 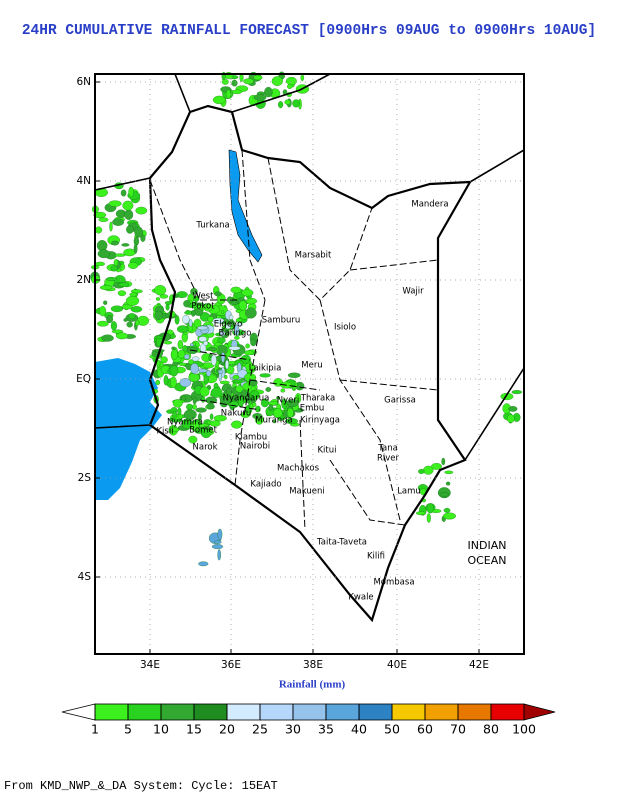 What do you see at coordinates (293, 729) in the screenshot?
I see `colorbar-tick-label: 30` at bounding box center [293, 729].